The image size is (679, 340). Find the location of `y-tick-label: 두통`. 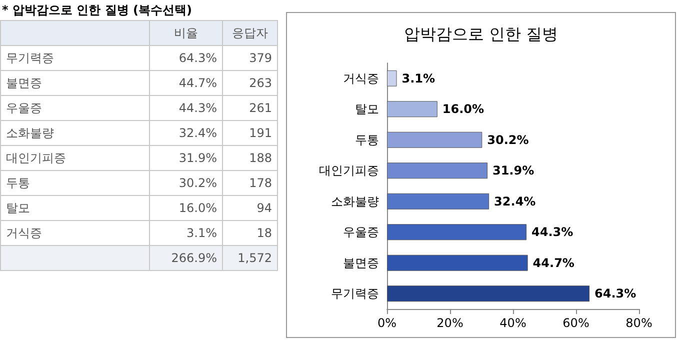

y-tick-label: 두통 is located at coordinates (367, 139).